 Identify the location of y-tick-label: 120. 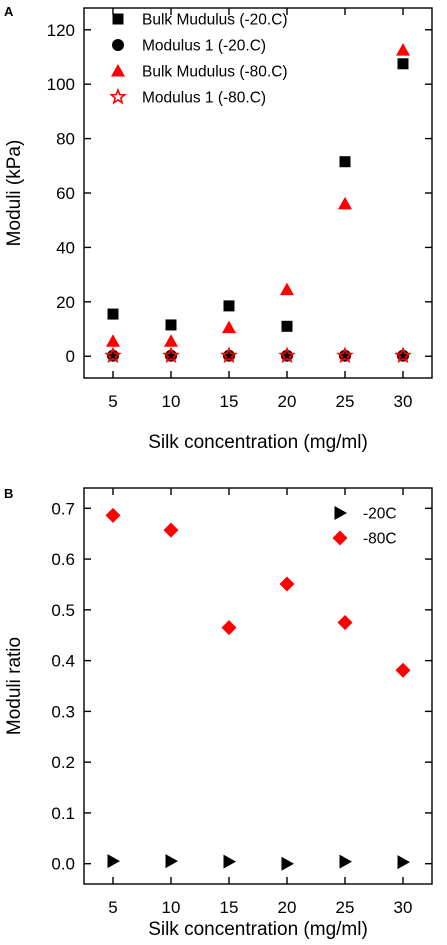
(61, 30).